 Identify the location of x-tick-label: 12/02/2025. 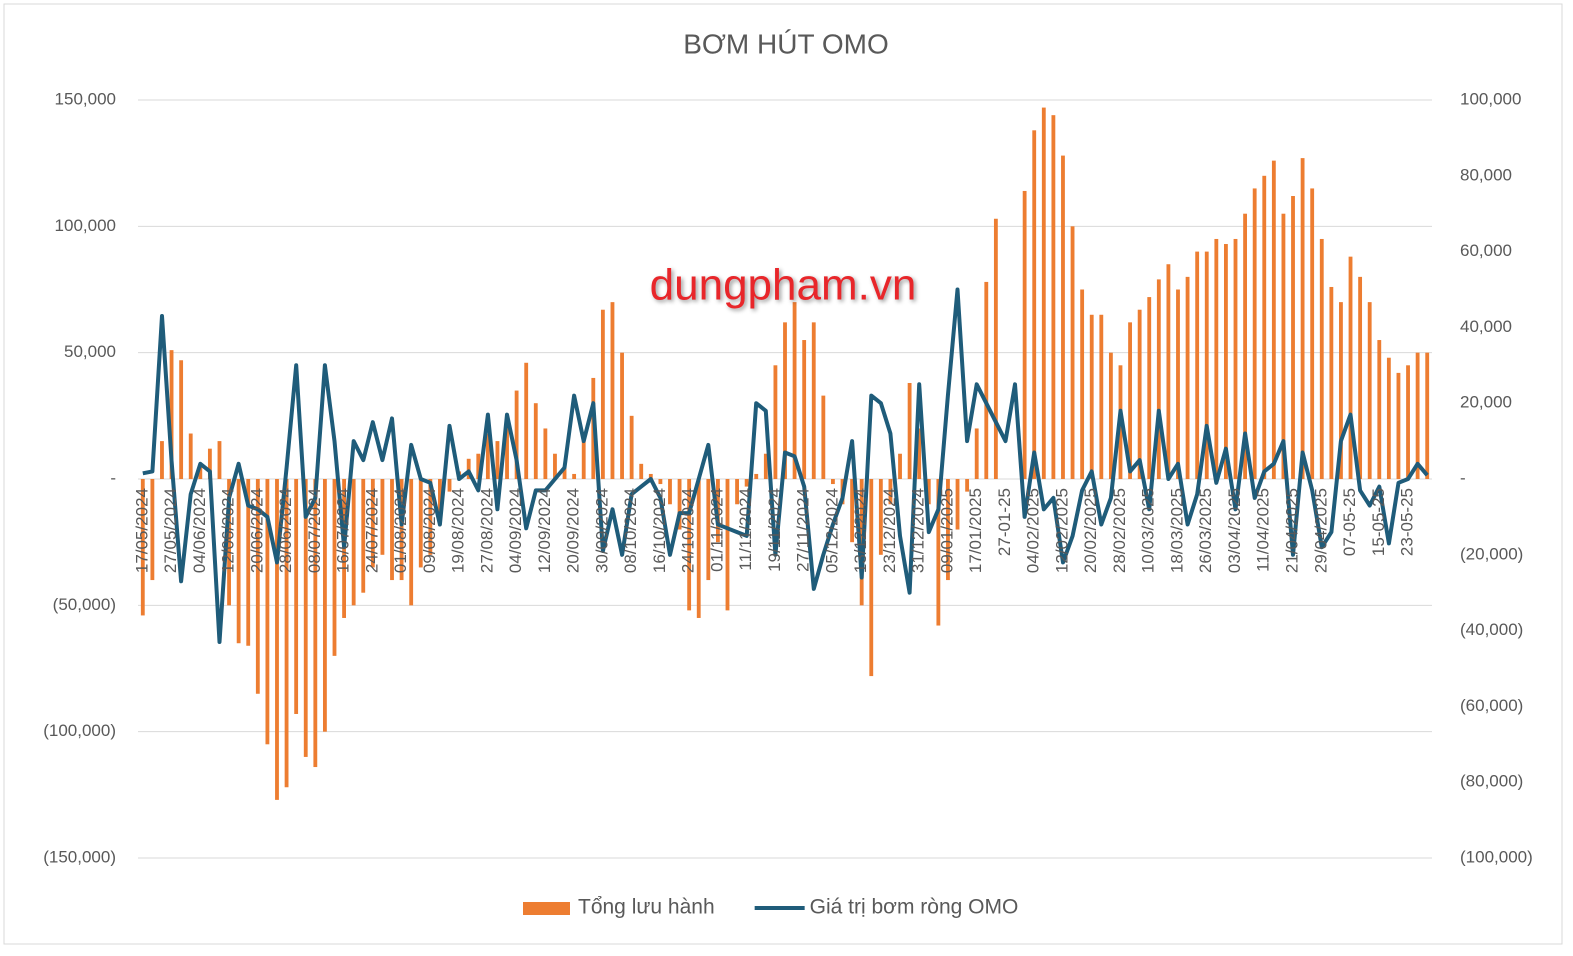
(1061, 530).